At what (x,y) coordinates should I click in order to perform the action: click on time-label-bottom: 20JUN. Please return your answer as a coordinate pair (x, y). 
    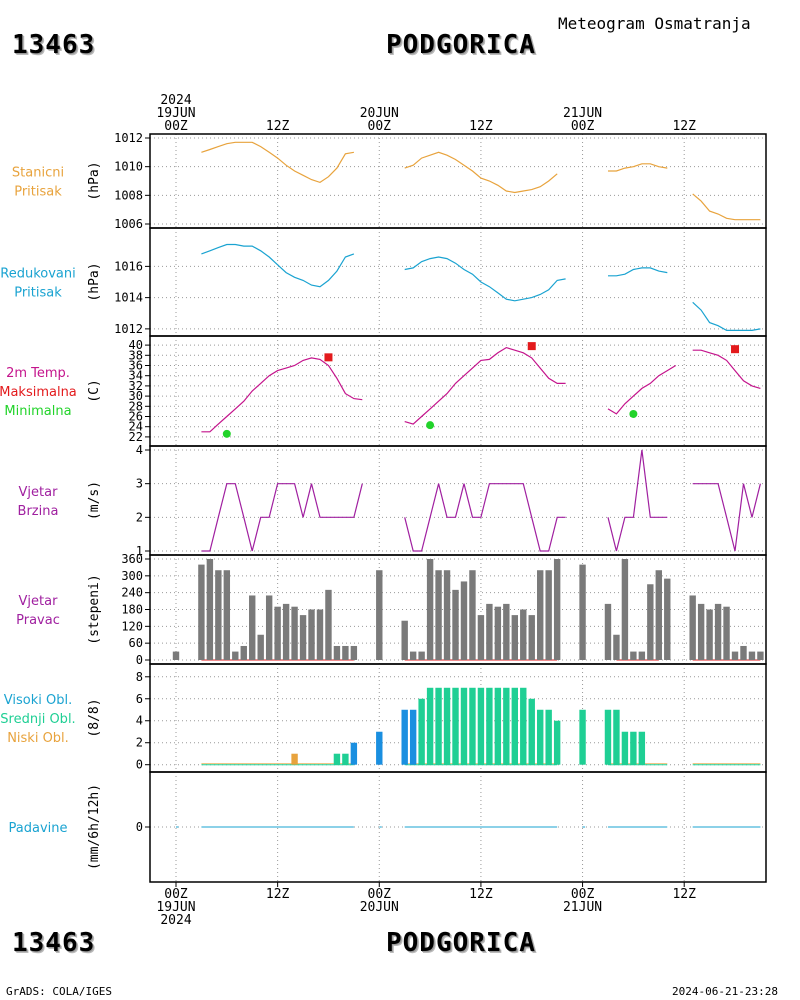
    Looking at the image, I should click on (379, 907).